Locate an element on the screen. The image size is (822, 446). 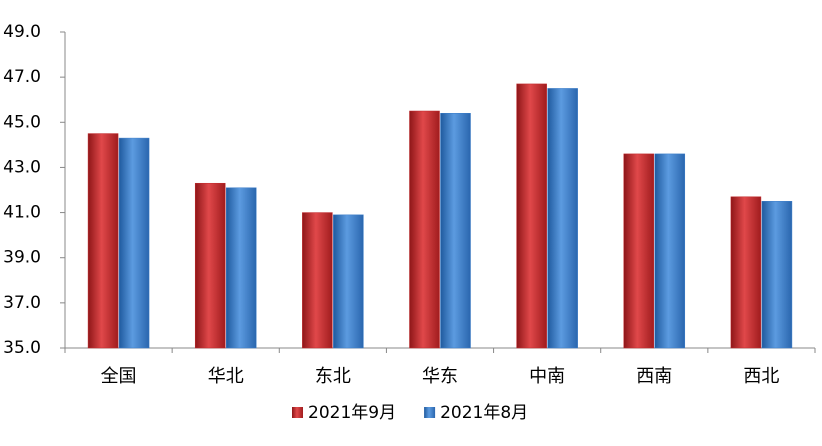
legend-label: 2021年9月 is located at coordinates (352, 413).